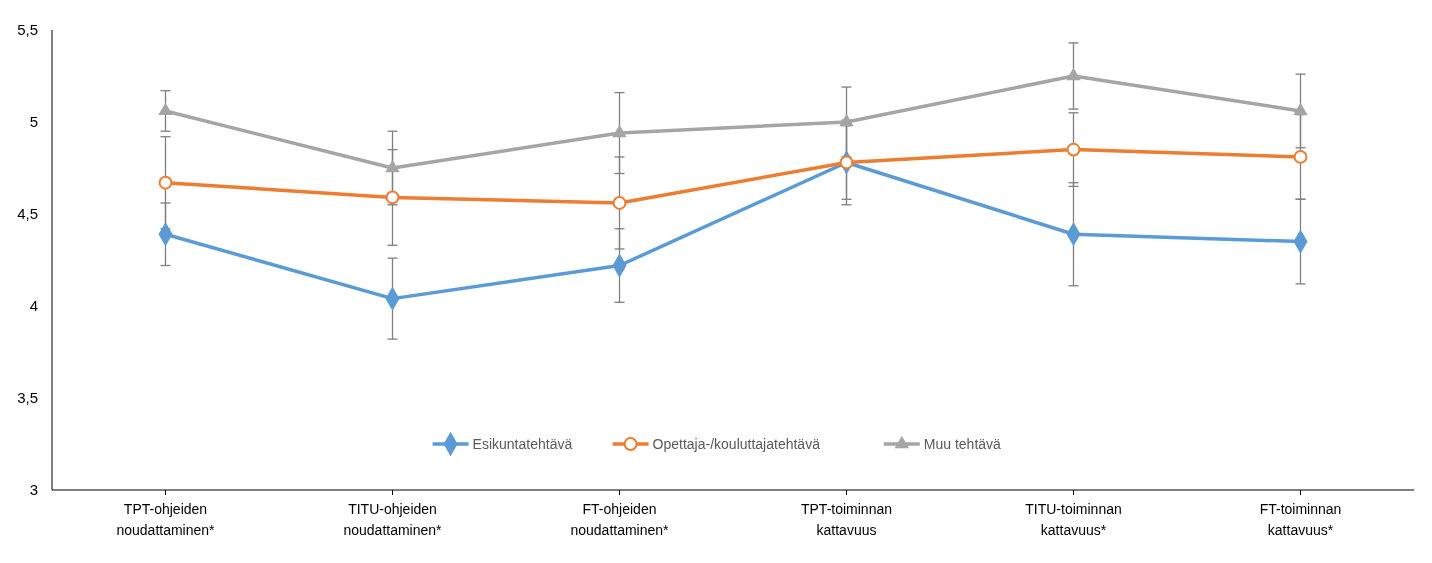  Describe the element at coordinates (736, 443) in the screenshot. I see `legend-label: Opettaja-/kouluttajatehtävä` at that location.